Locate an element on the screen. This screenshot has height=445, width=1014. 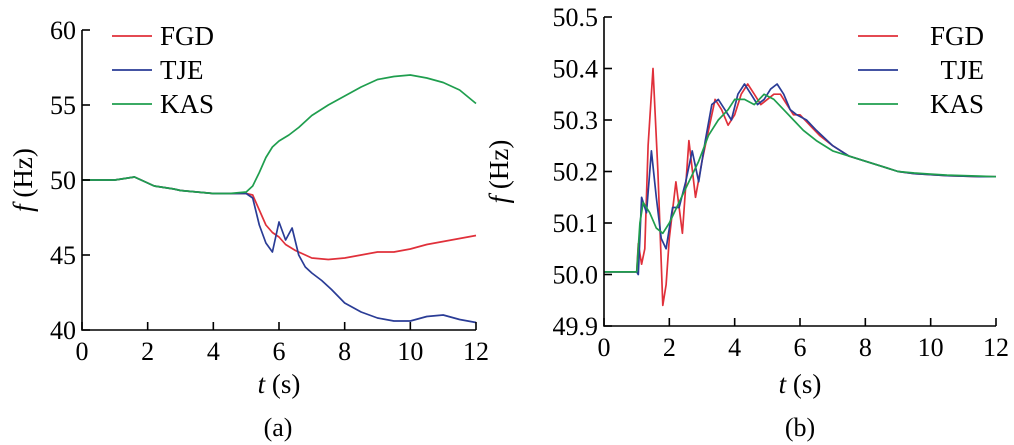
panel-b-x-tick-label: 6 is located at coordinates (800, 347).